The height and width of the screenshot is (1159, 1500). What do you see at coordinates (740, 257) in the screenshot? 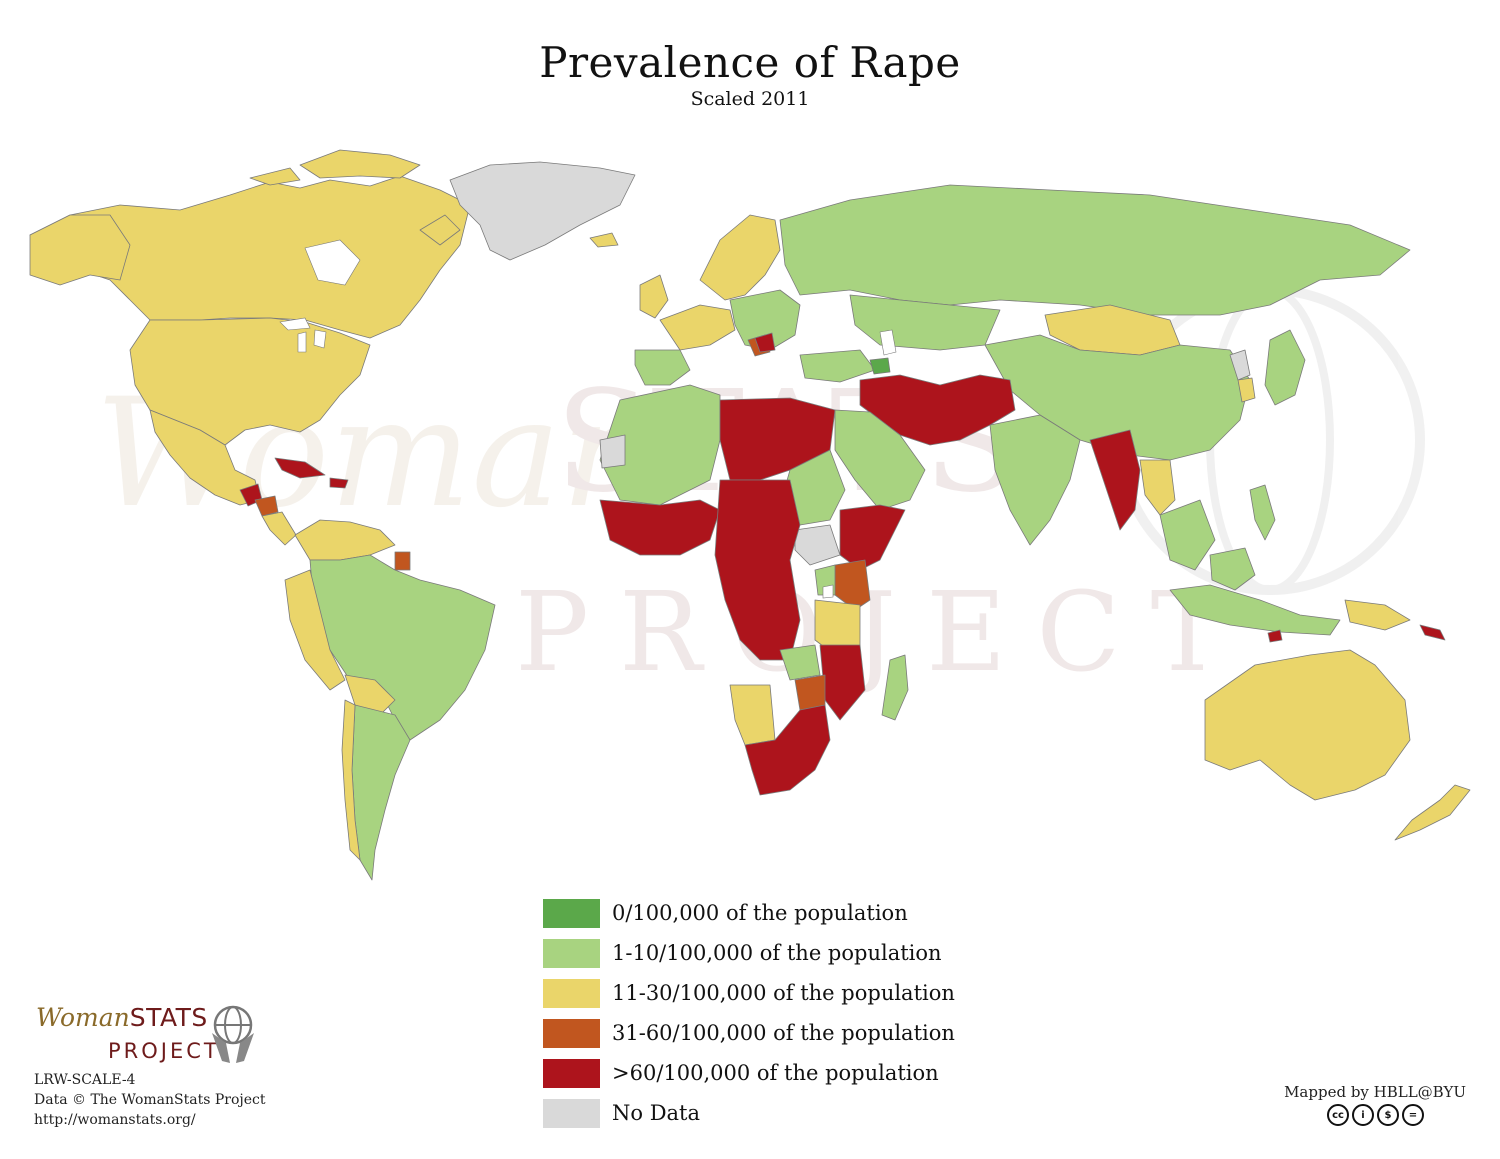
I see `region-scandinavia` at bounding box center [740, 257].